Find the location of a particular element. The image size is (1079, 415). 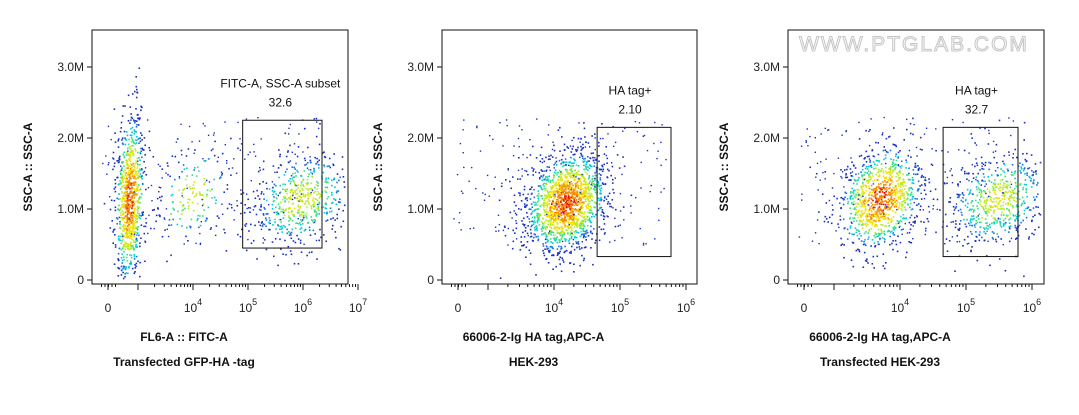

x-tick-label: 10⁶ is located at coordinates (686, 306).